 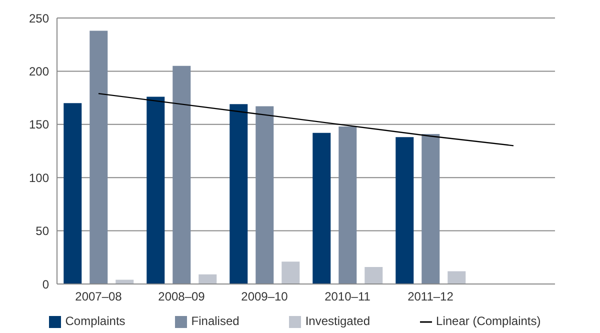 I want to click on y-tick-label: 0, so click(x=46, y=284).